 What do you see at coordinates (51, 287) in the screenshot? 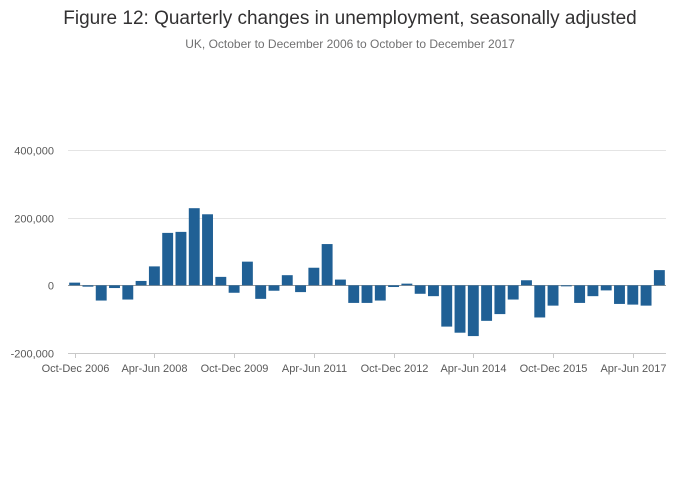
I see `y-tick-label: 0` at bounding box center [51, 287].